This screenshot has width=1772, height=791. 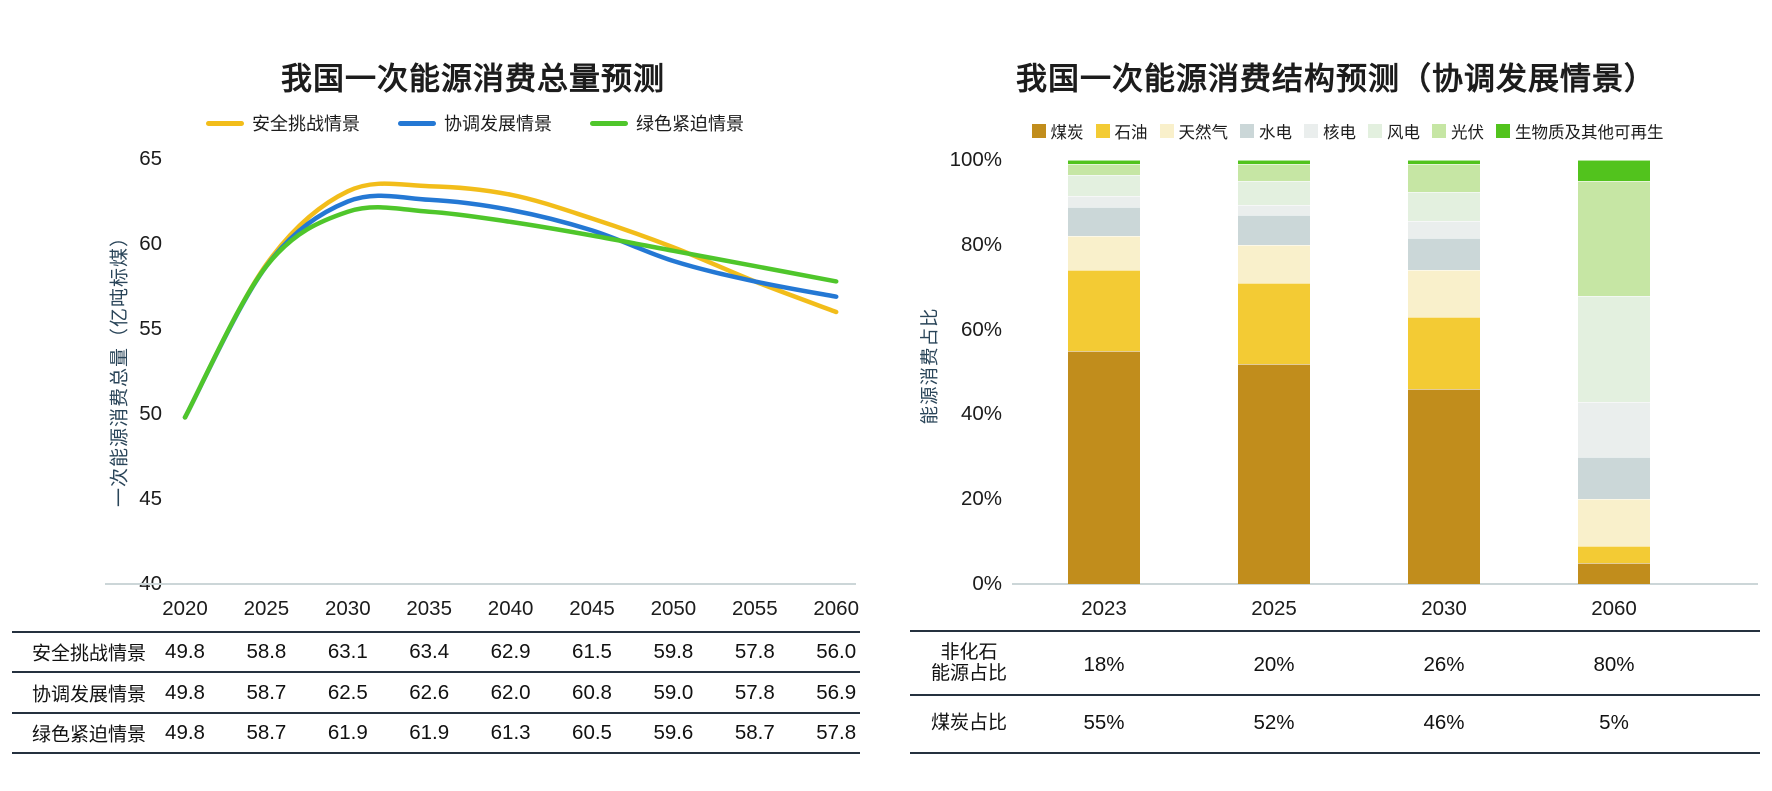 I want to click on table-cell: 62.0, so click(x=510, y=692).